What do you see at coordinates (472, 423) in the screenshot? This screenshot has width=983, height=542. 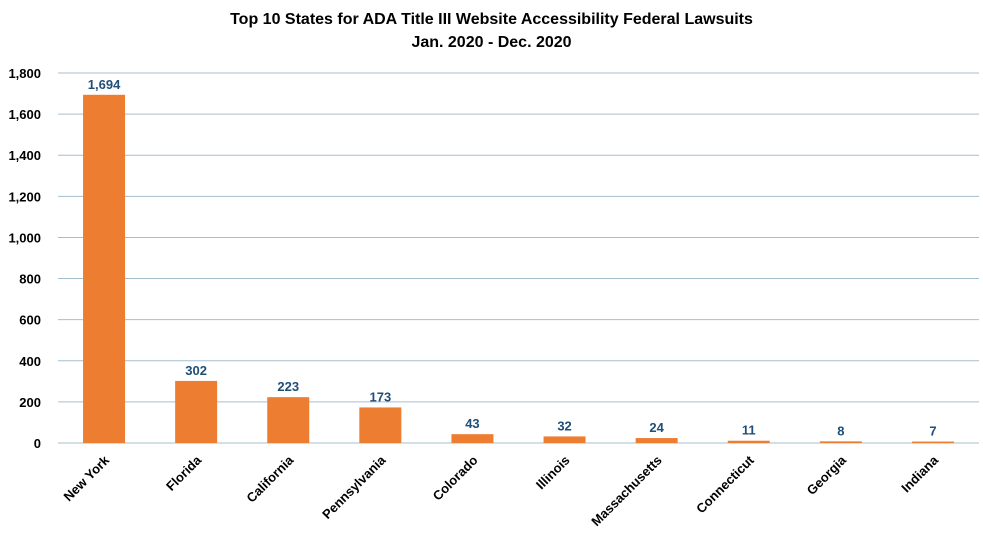 I see `data-label: 43` at bounding box center [472, 423].